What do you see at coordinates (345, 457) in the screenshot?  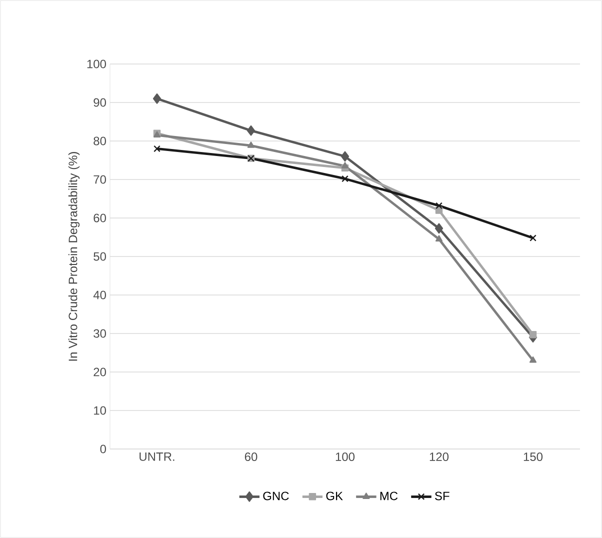 I see `x-tick-label: 100` at bounding box center [345, 457].